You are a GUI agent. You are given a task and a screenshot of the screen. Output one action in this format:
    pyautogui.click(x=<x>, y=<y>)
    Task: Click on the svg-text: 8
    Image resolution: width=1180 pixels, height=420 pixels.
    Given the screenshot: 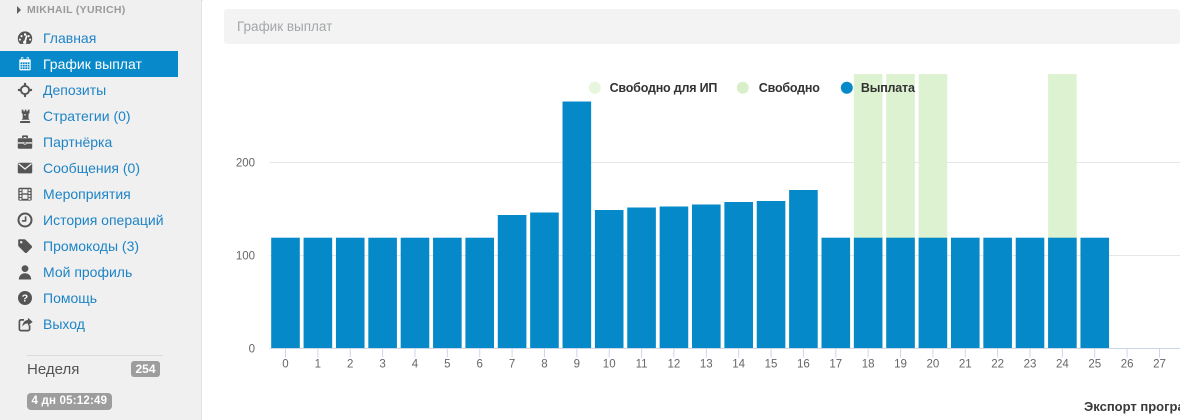 What is the action you would take?
    pyautogui.click(x=544, y=365)
    